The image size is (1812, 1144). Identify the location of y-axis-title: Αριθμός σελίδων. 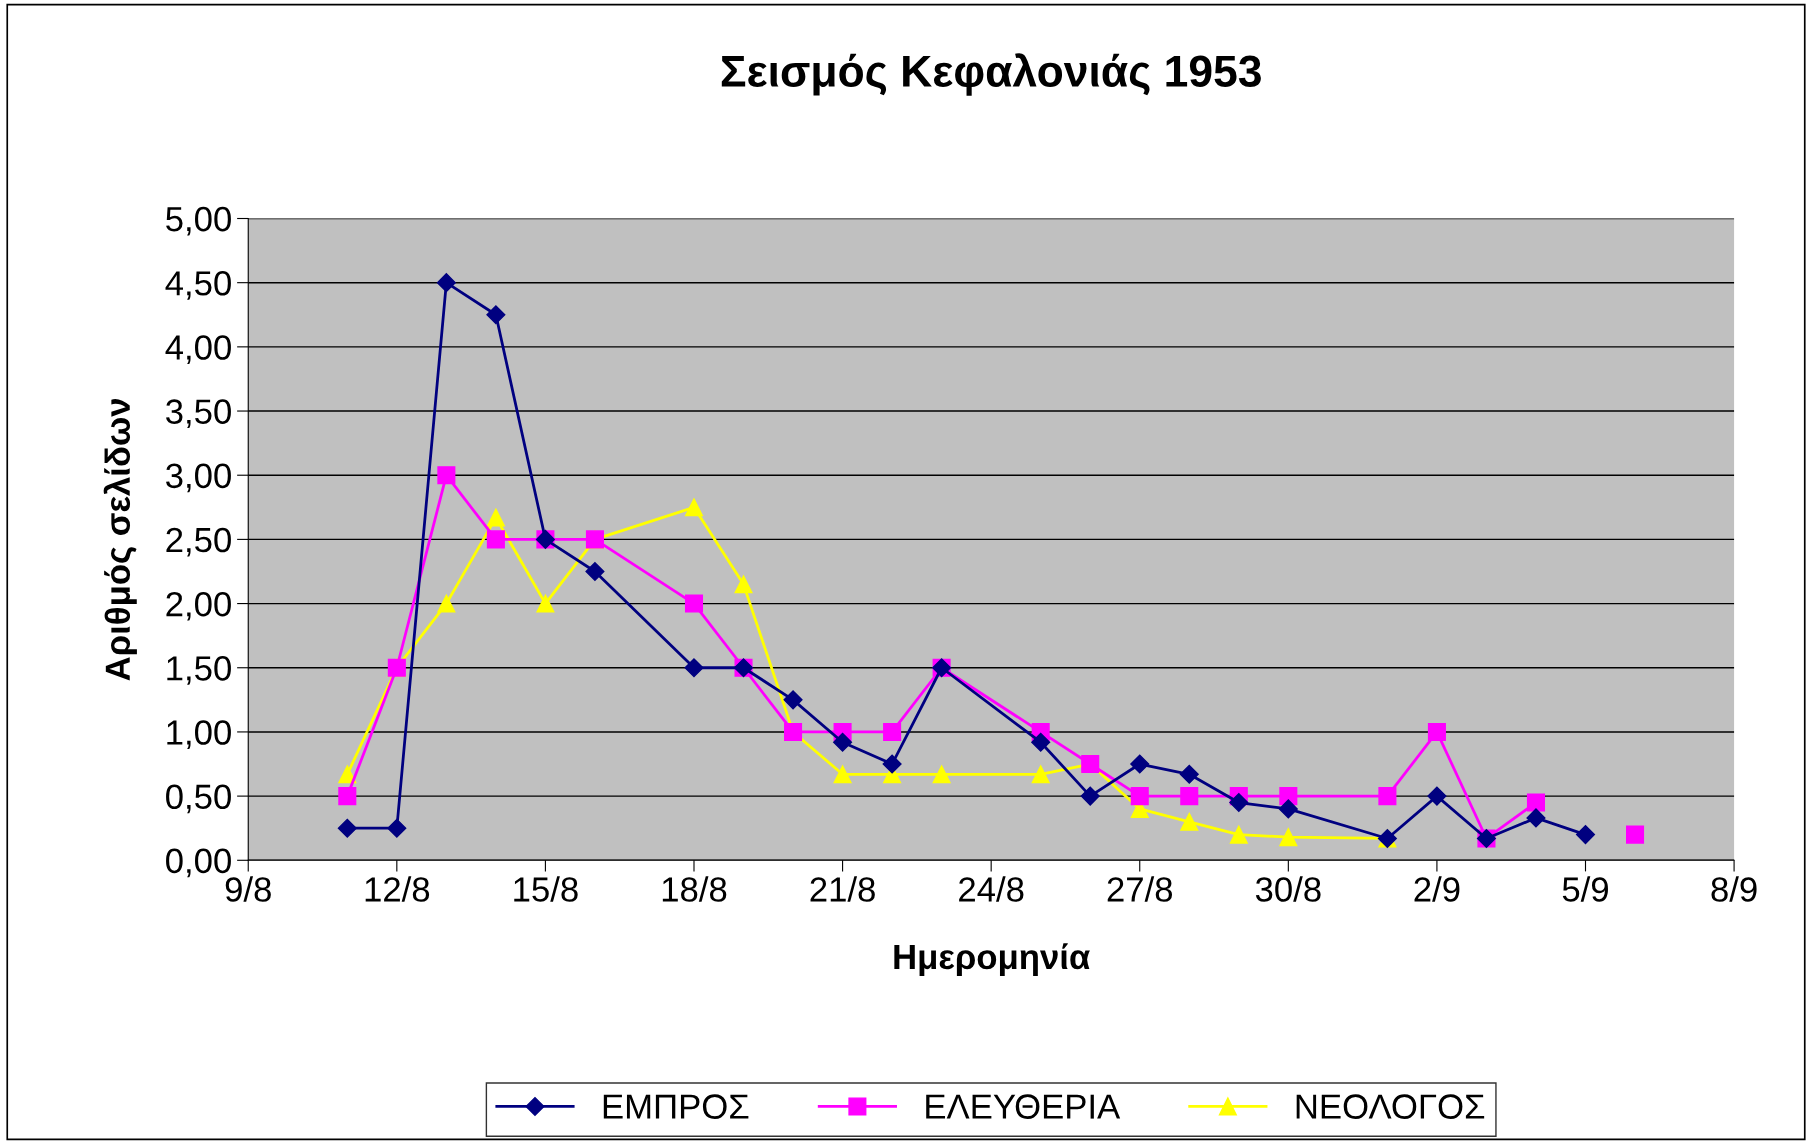
(120, 539).